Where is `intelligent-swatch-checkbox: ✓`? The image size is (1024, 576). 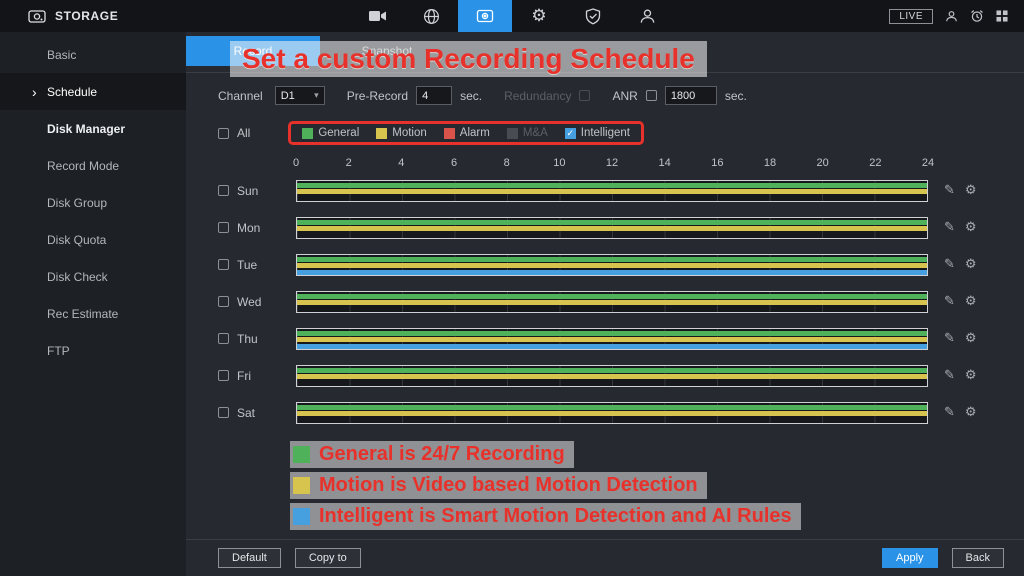
intelligent-swatch-checkbox: ✓ is located at coordinates (570, 133).